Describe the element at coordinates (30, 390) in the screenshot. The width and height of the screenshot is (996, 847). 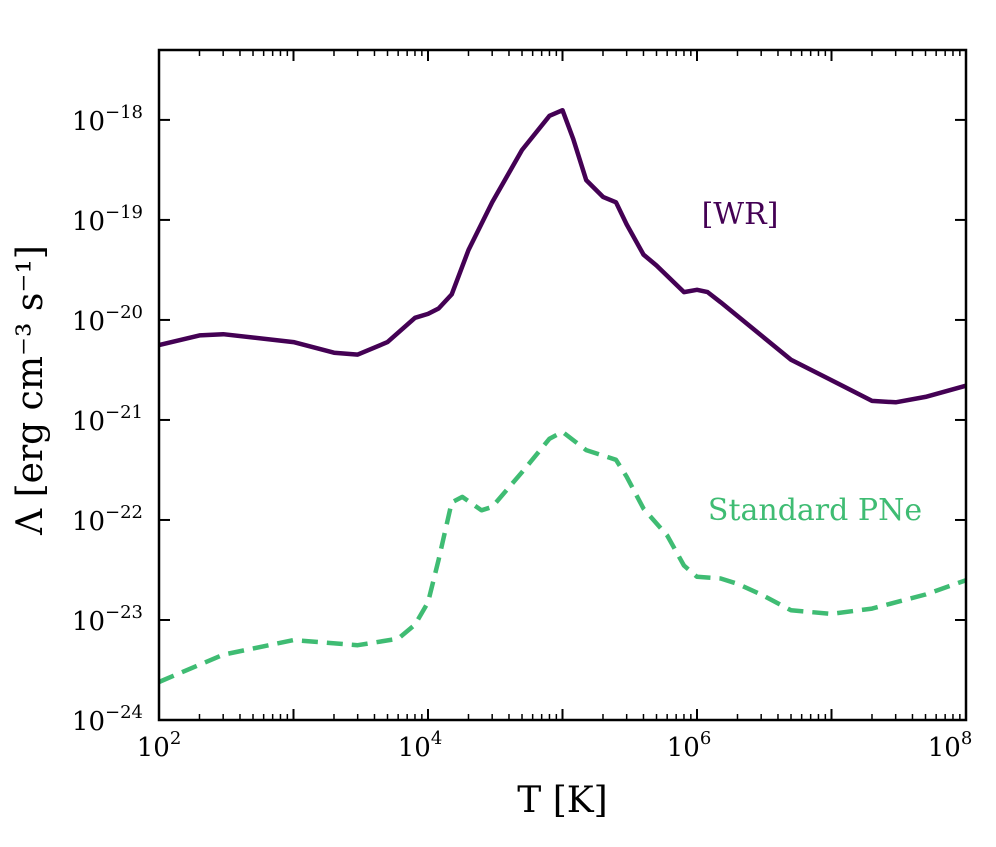
I see `y-axis-label: Λ [erg cm⁻³ s⁻¹]` at that location.